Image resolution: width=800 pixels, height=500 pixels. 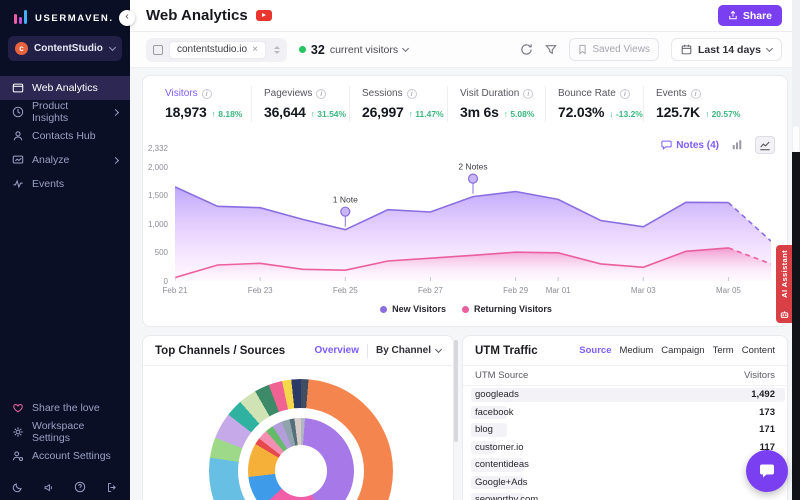 What do you see at coordinates (686, 49) in the screenshot?
I see `calendar-icon` at bounding box center [686, 49].